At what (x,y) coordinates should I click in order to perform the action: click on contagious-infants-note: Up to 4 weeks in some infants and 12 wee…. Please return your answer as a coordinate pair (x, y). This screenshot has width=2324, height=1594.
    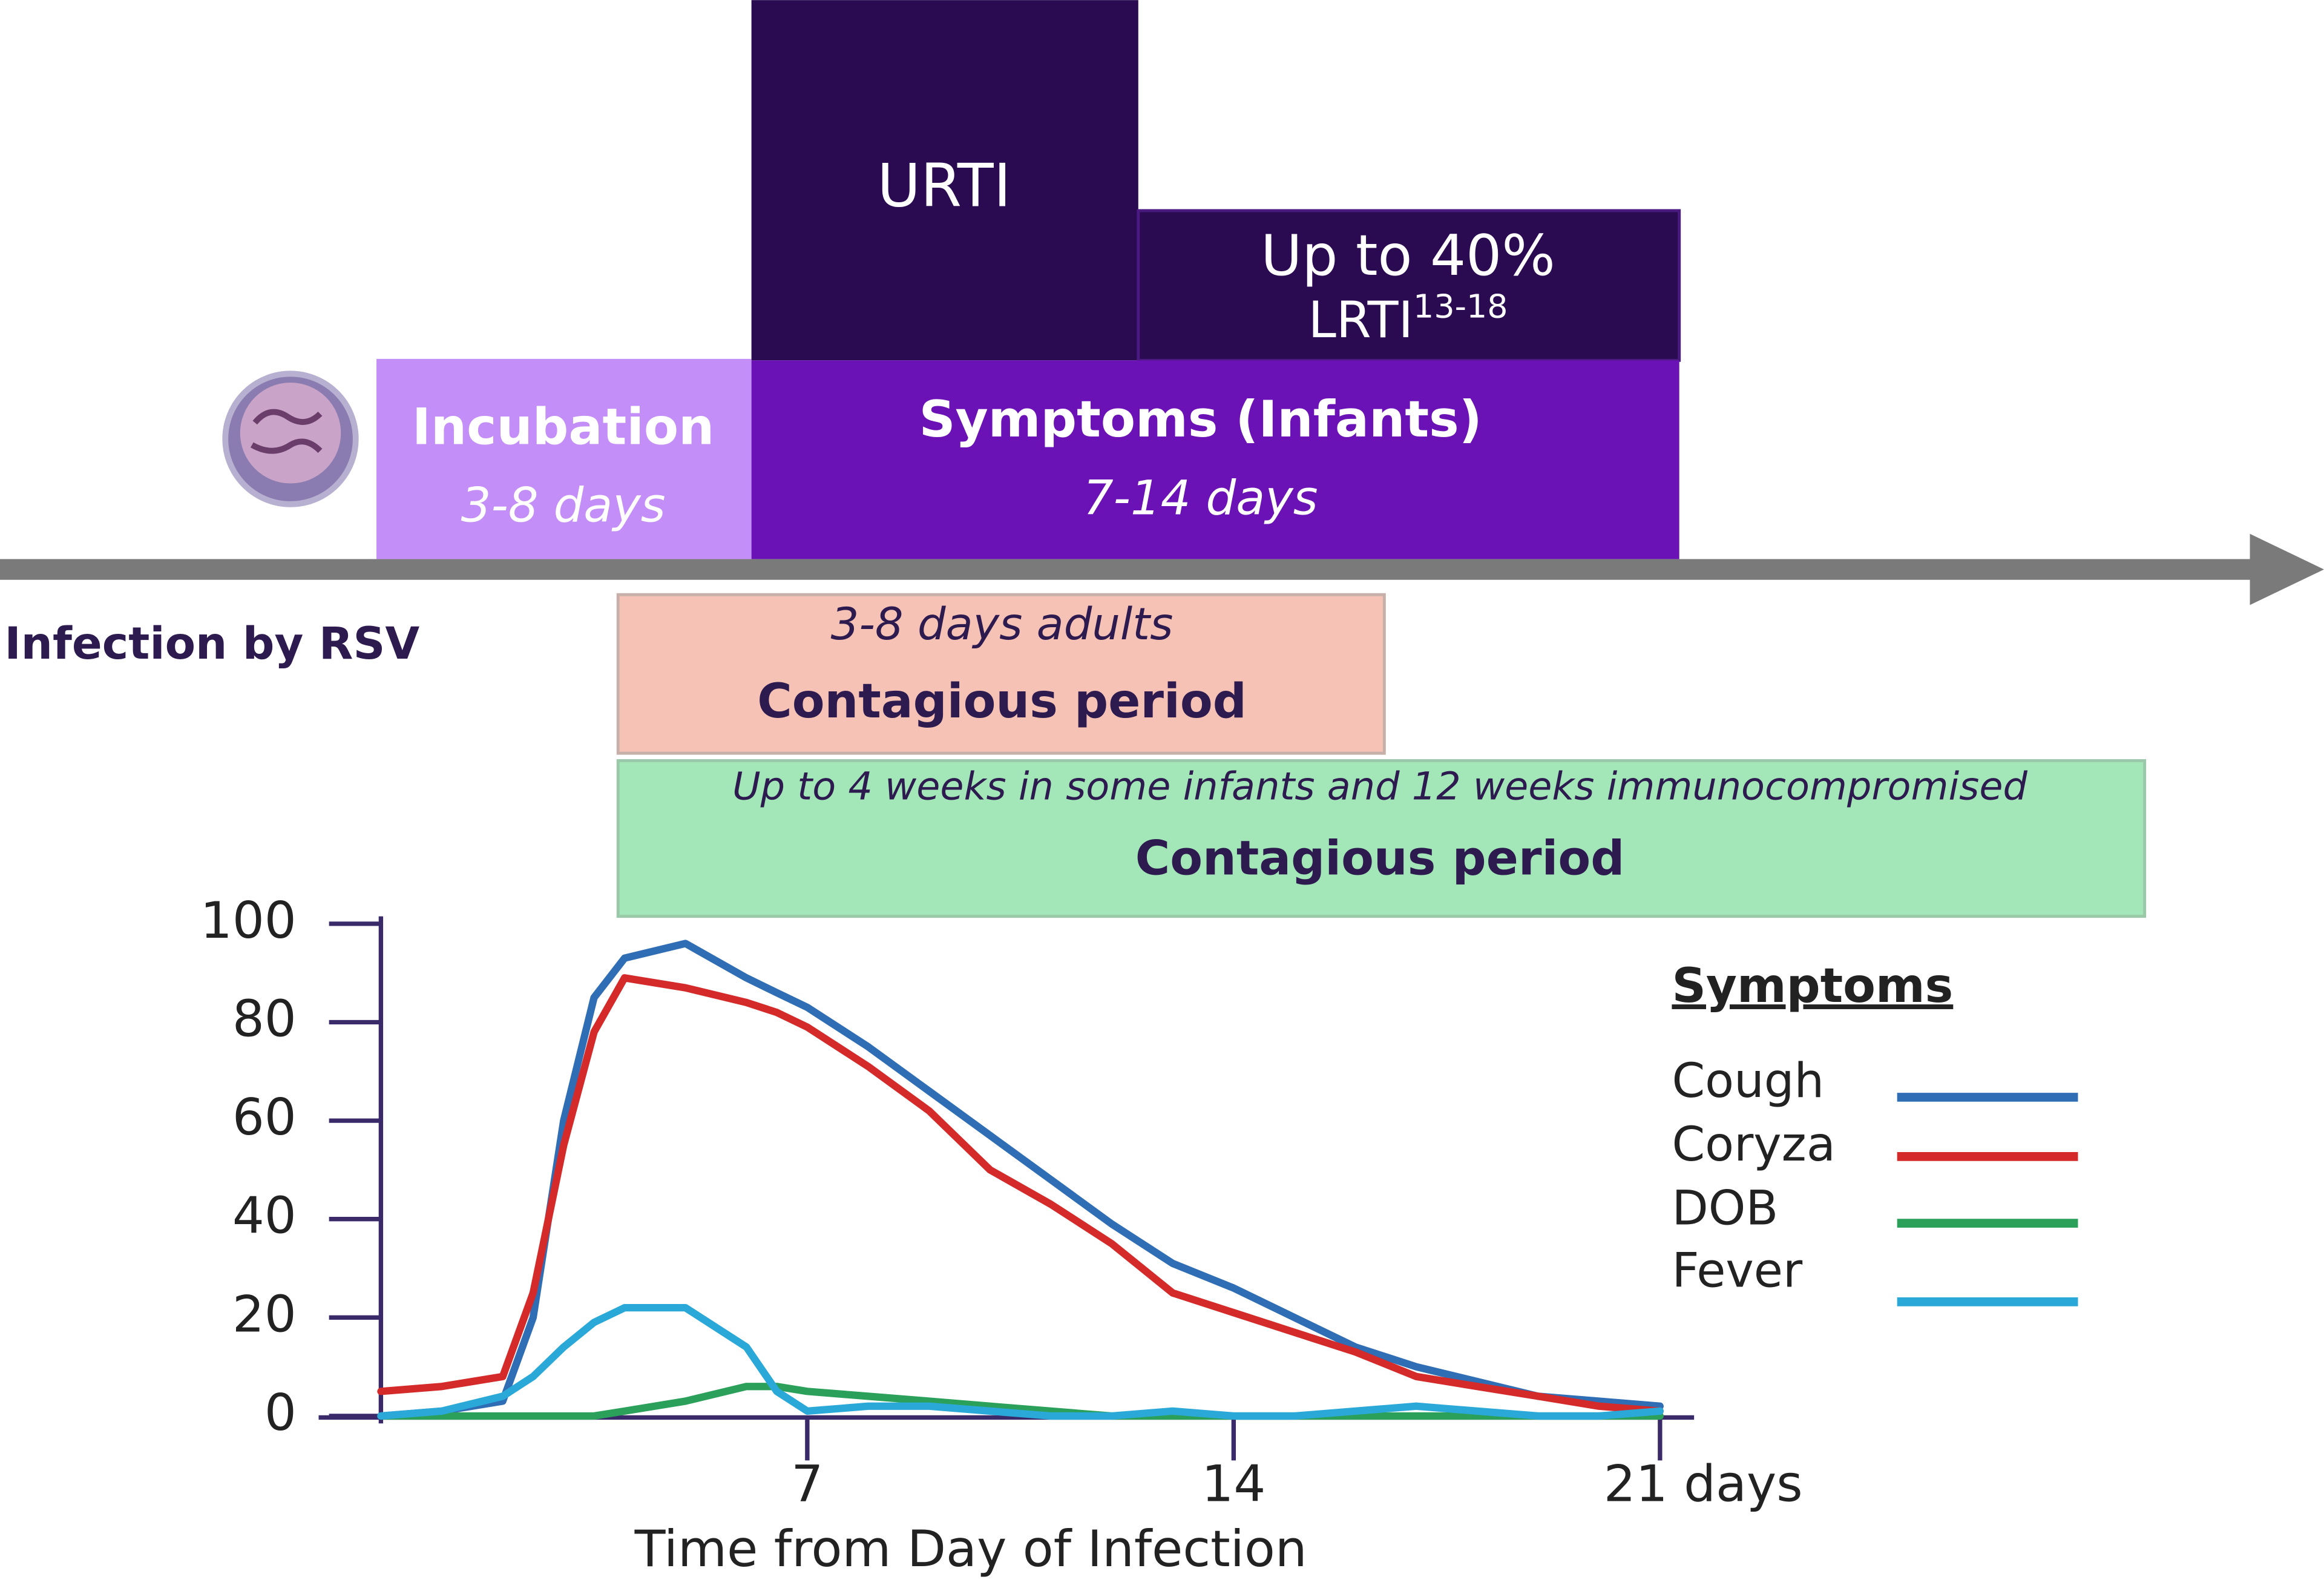
    Looking at the image, I should click on (1379, 787).